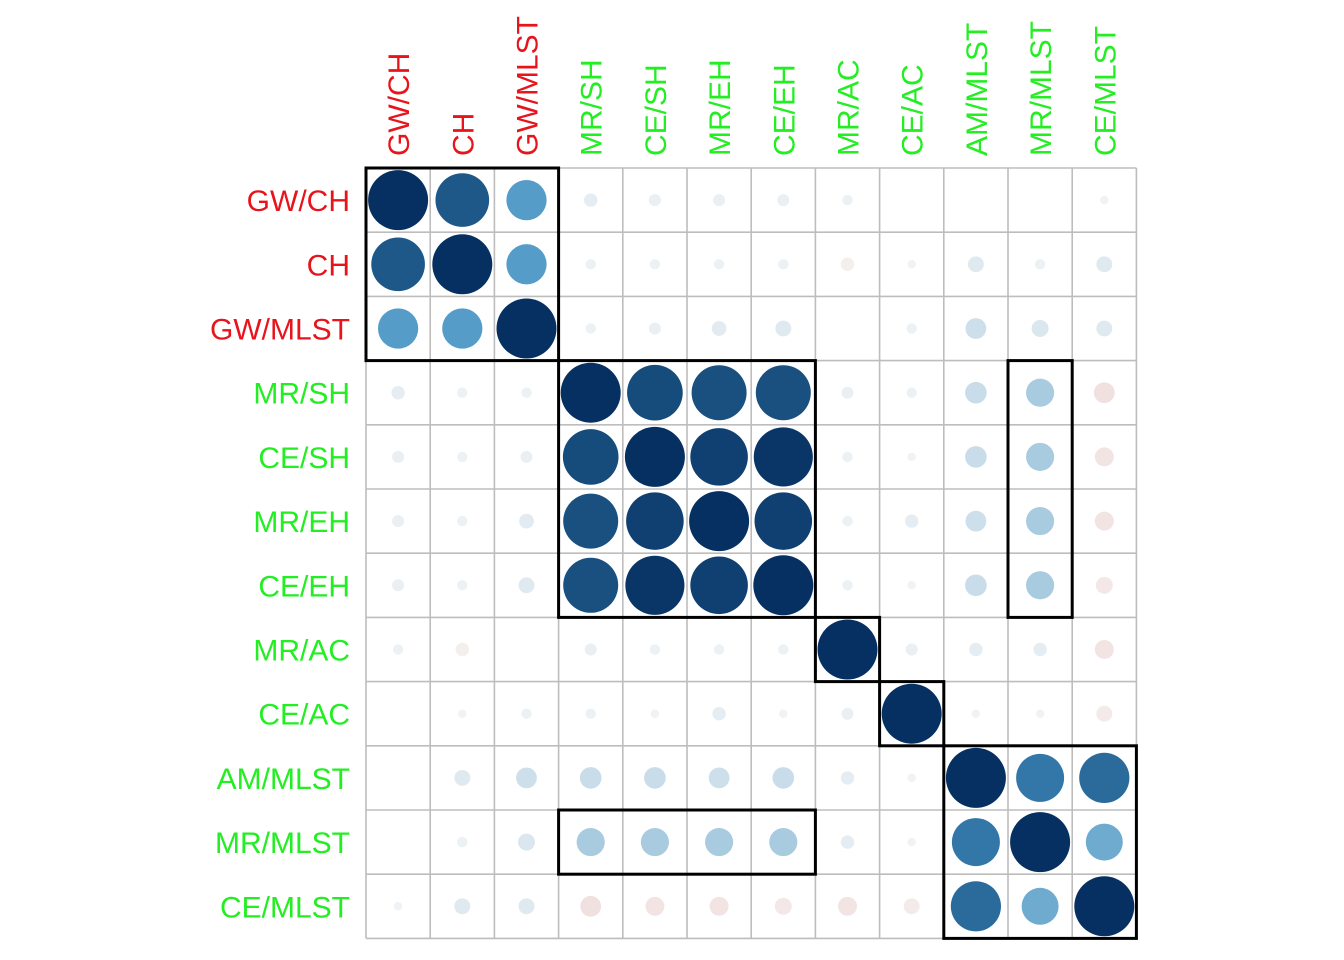 The image size is (1344, 960). I want to click on corr-circle-CE/SH-vs-CH, so click(462, 457).